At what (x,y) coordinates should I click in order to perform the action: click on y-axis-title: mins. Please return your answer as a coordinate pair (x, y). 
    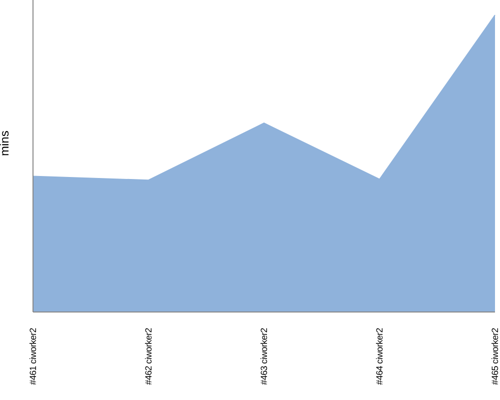
    Looking at the image, I should click on (6, 143).